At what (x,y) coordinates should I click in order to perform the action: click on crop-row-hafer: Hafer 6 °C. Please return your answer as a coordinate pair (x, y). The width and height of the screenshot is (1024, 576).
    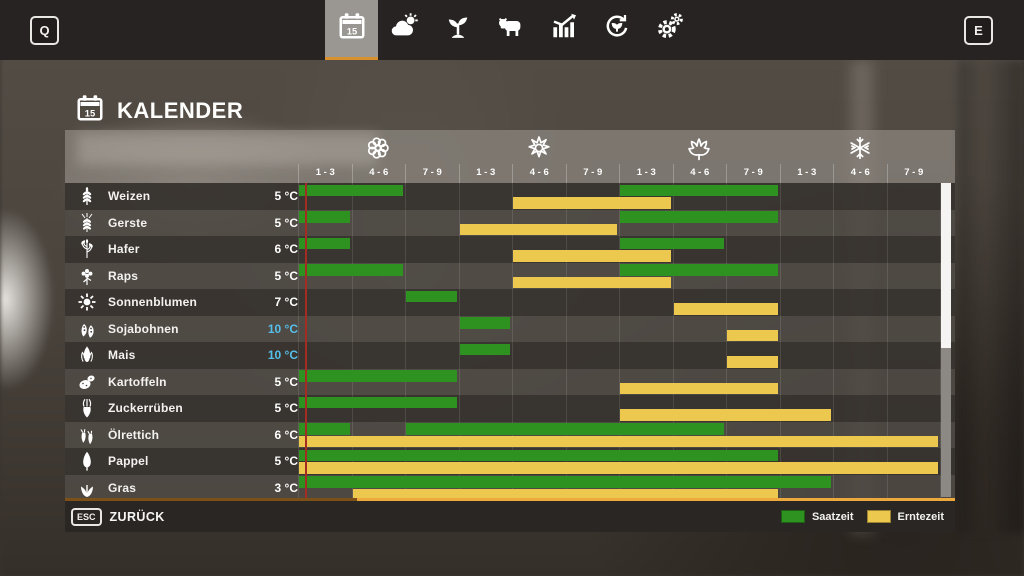
    Looking at the image, I should click on (510, 249).